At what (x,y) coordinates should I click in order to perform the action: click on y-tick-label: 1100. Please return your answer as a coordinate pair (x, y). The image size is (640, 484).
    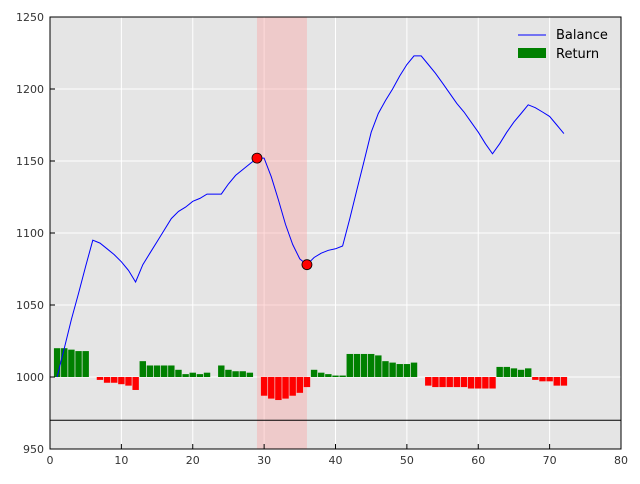
    Looking at the image, I should click on (30, 233).